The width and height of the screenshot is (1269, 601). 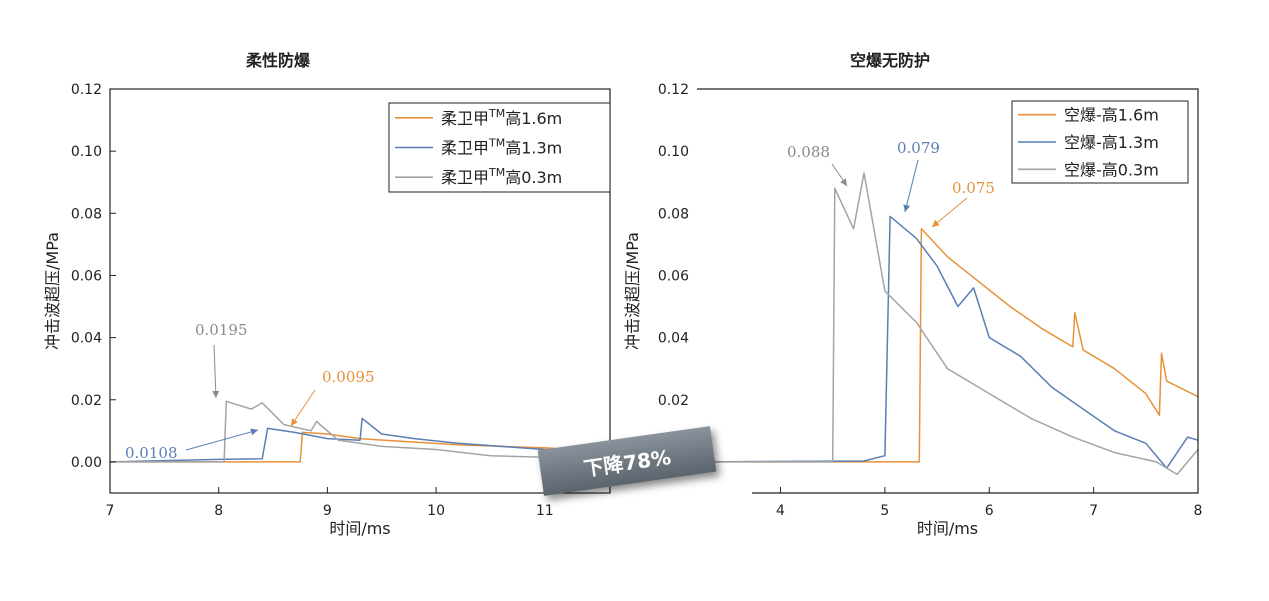 I want to click on x-tick-label: 5, so click(x=884, y=511).